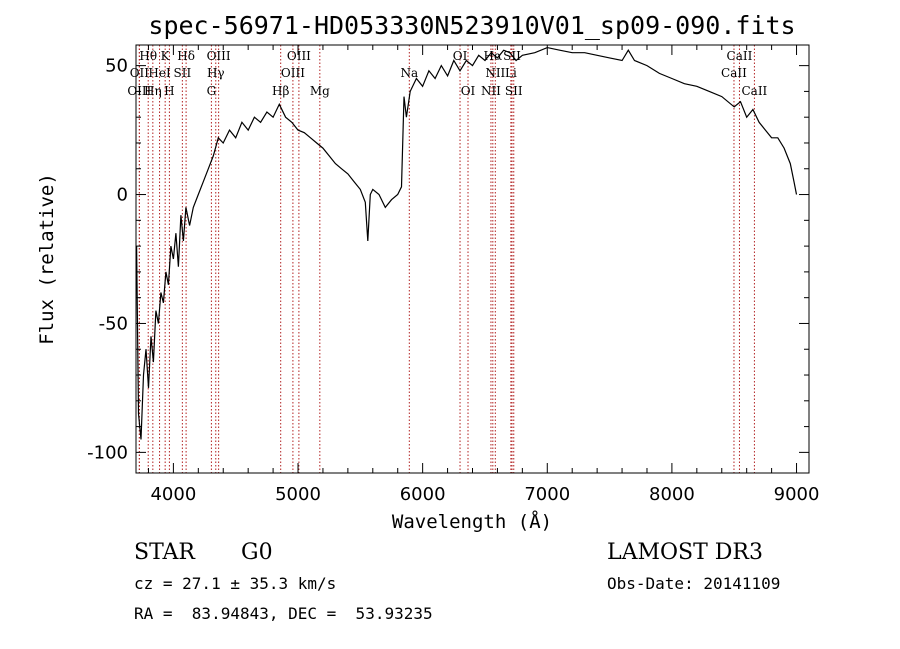 The width and height of the screenshot is (900, 649). What do you see at coordinates (116, 66) in the screenshot?
I see `y-tick-label: 50` at bounding box center [116, 66].